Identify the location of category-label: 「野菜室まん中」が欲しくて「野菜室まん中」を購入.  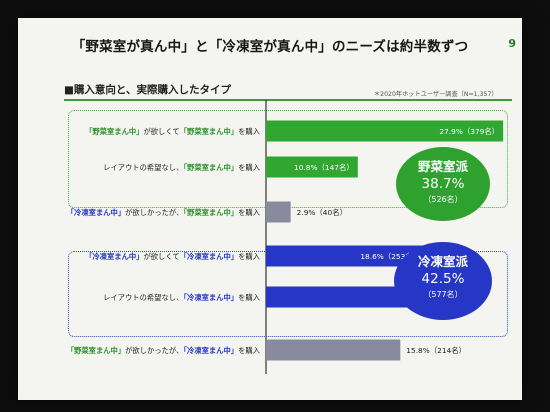
(173, 131).